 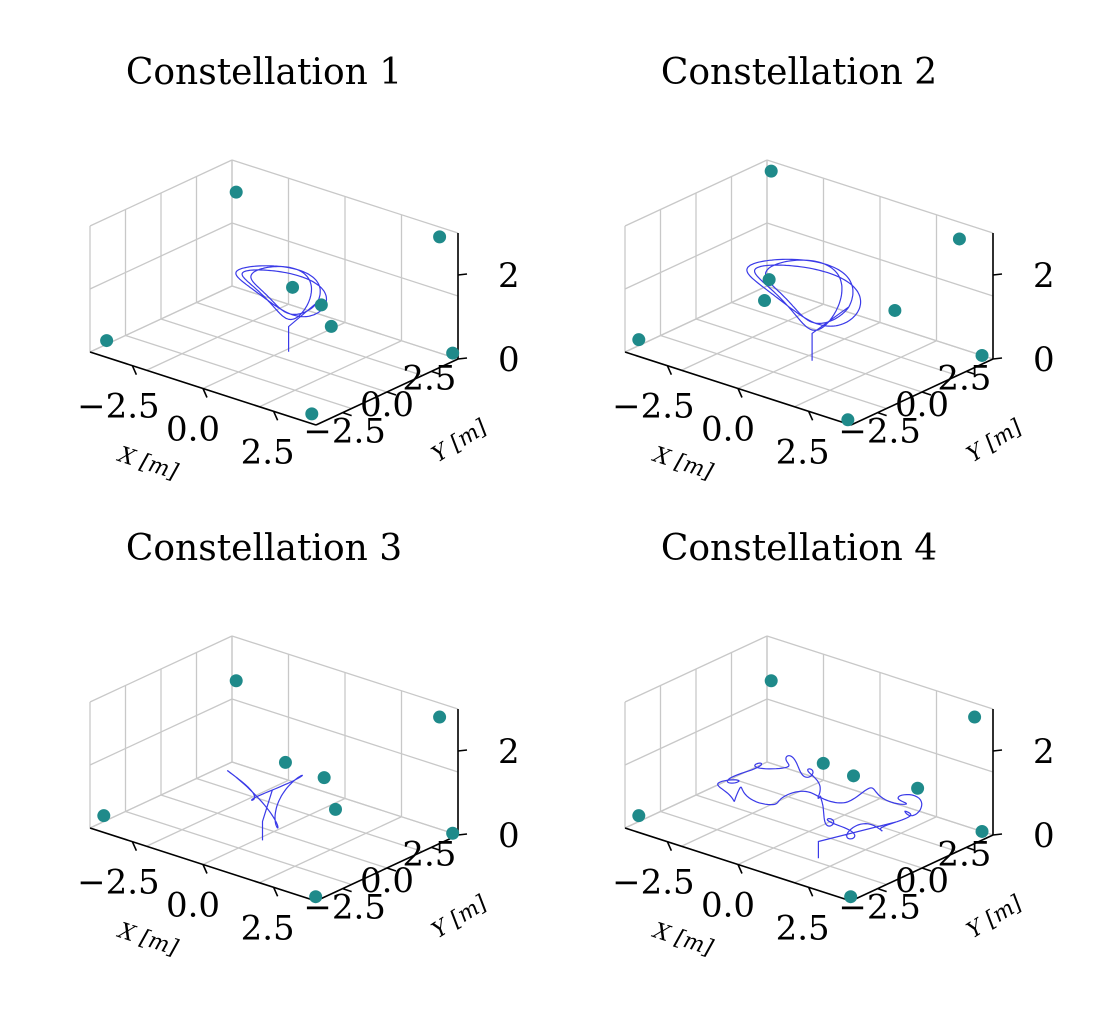 What do you see at coordinates (193, 906) in the screenshot?
I see `x-tick-label: 0.0` at bounding box center [193, 906].